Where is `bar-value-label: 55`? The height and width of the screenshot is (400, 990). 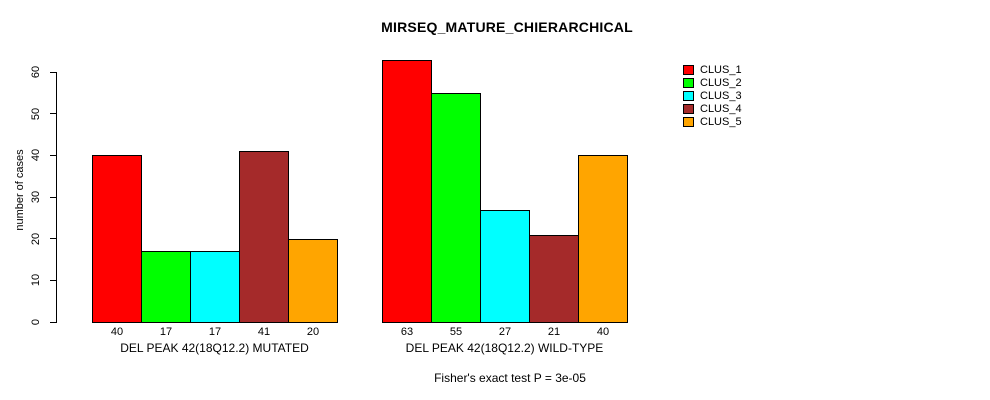 bar-value-label: 55 is located at coordinates (456, 332).